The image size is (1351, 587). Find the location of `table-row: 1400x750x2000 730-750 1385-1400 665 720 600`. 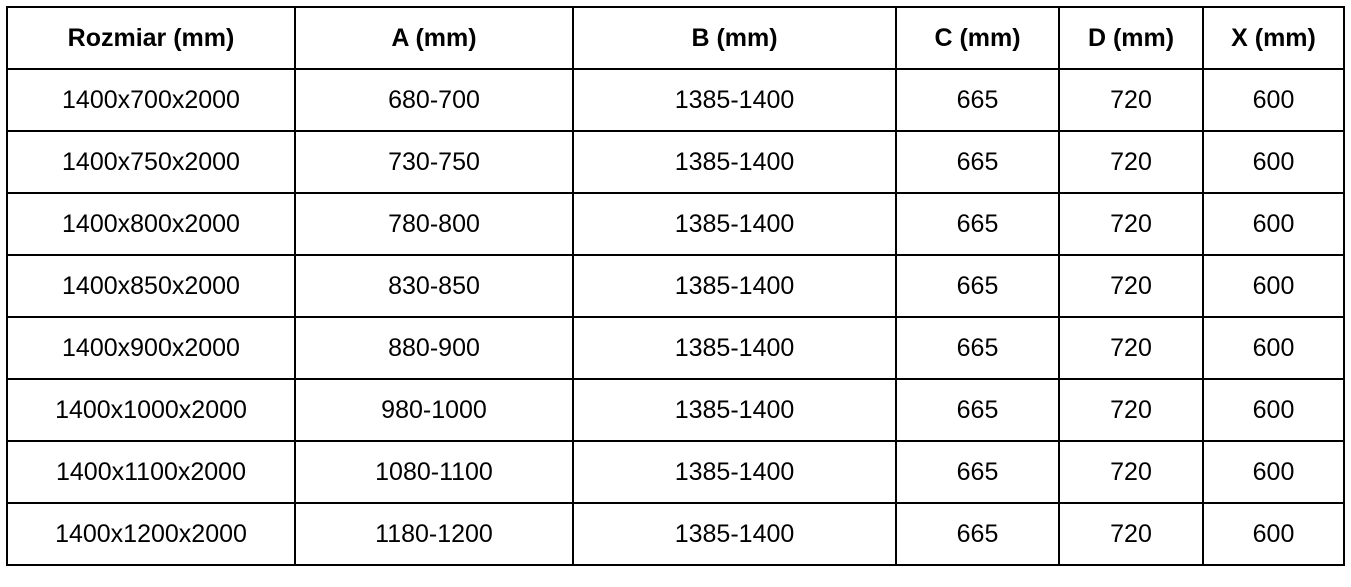

table-row: 1400x750x2000 730-750 1385-1400 665 720 600 is located at coordinates (675, 162).